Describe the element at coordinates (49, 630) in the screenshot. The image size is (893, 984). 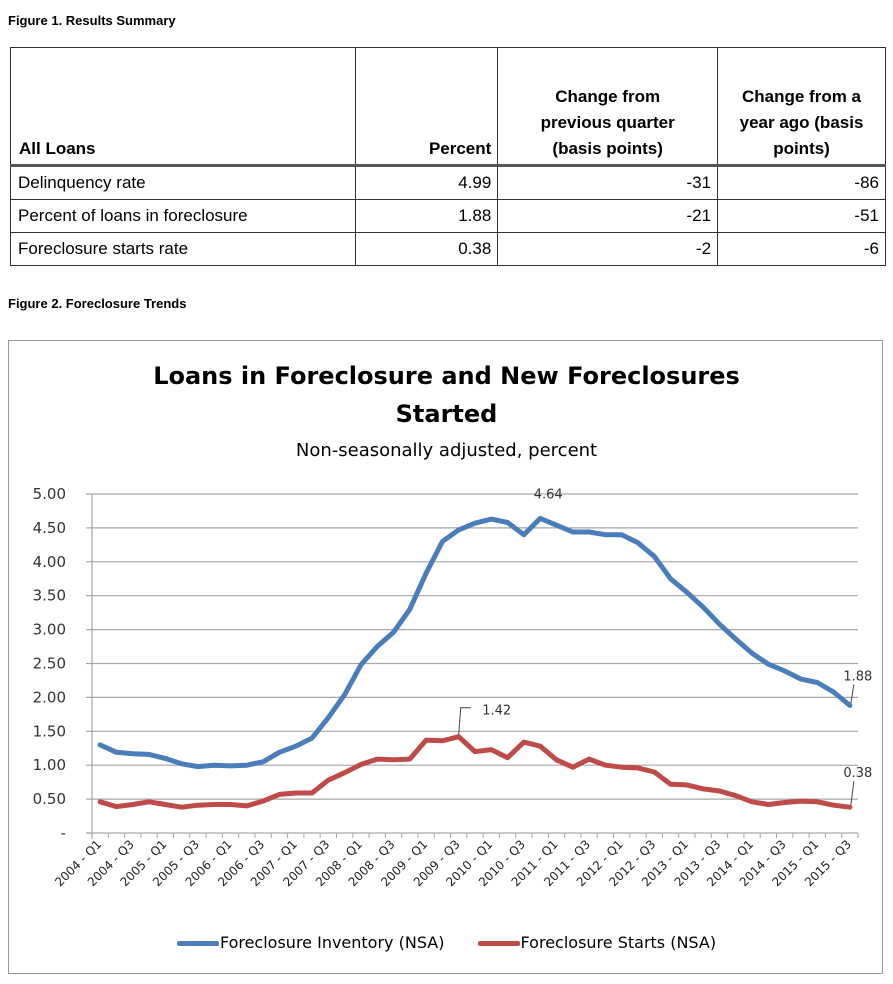
I see `y-tick-label: 3.00` at that location.